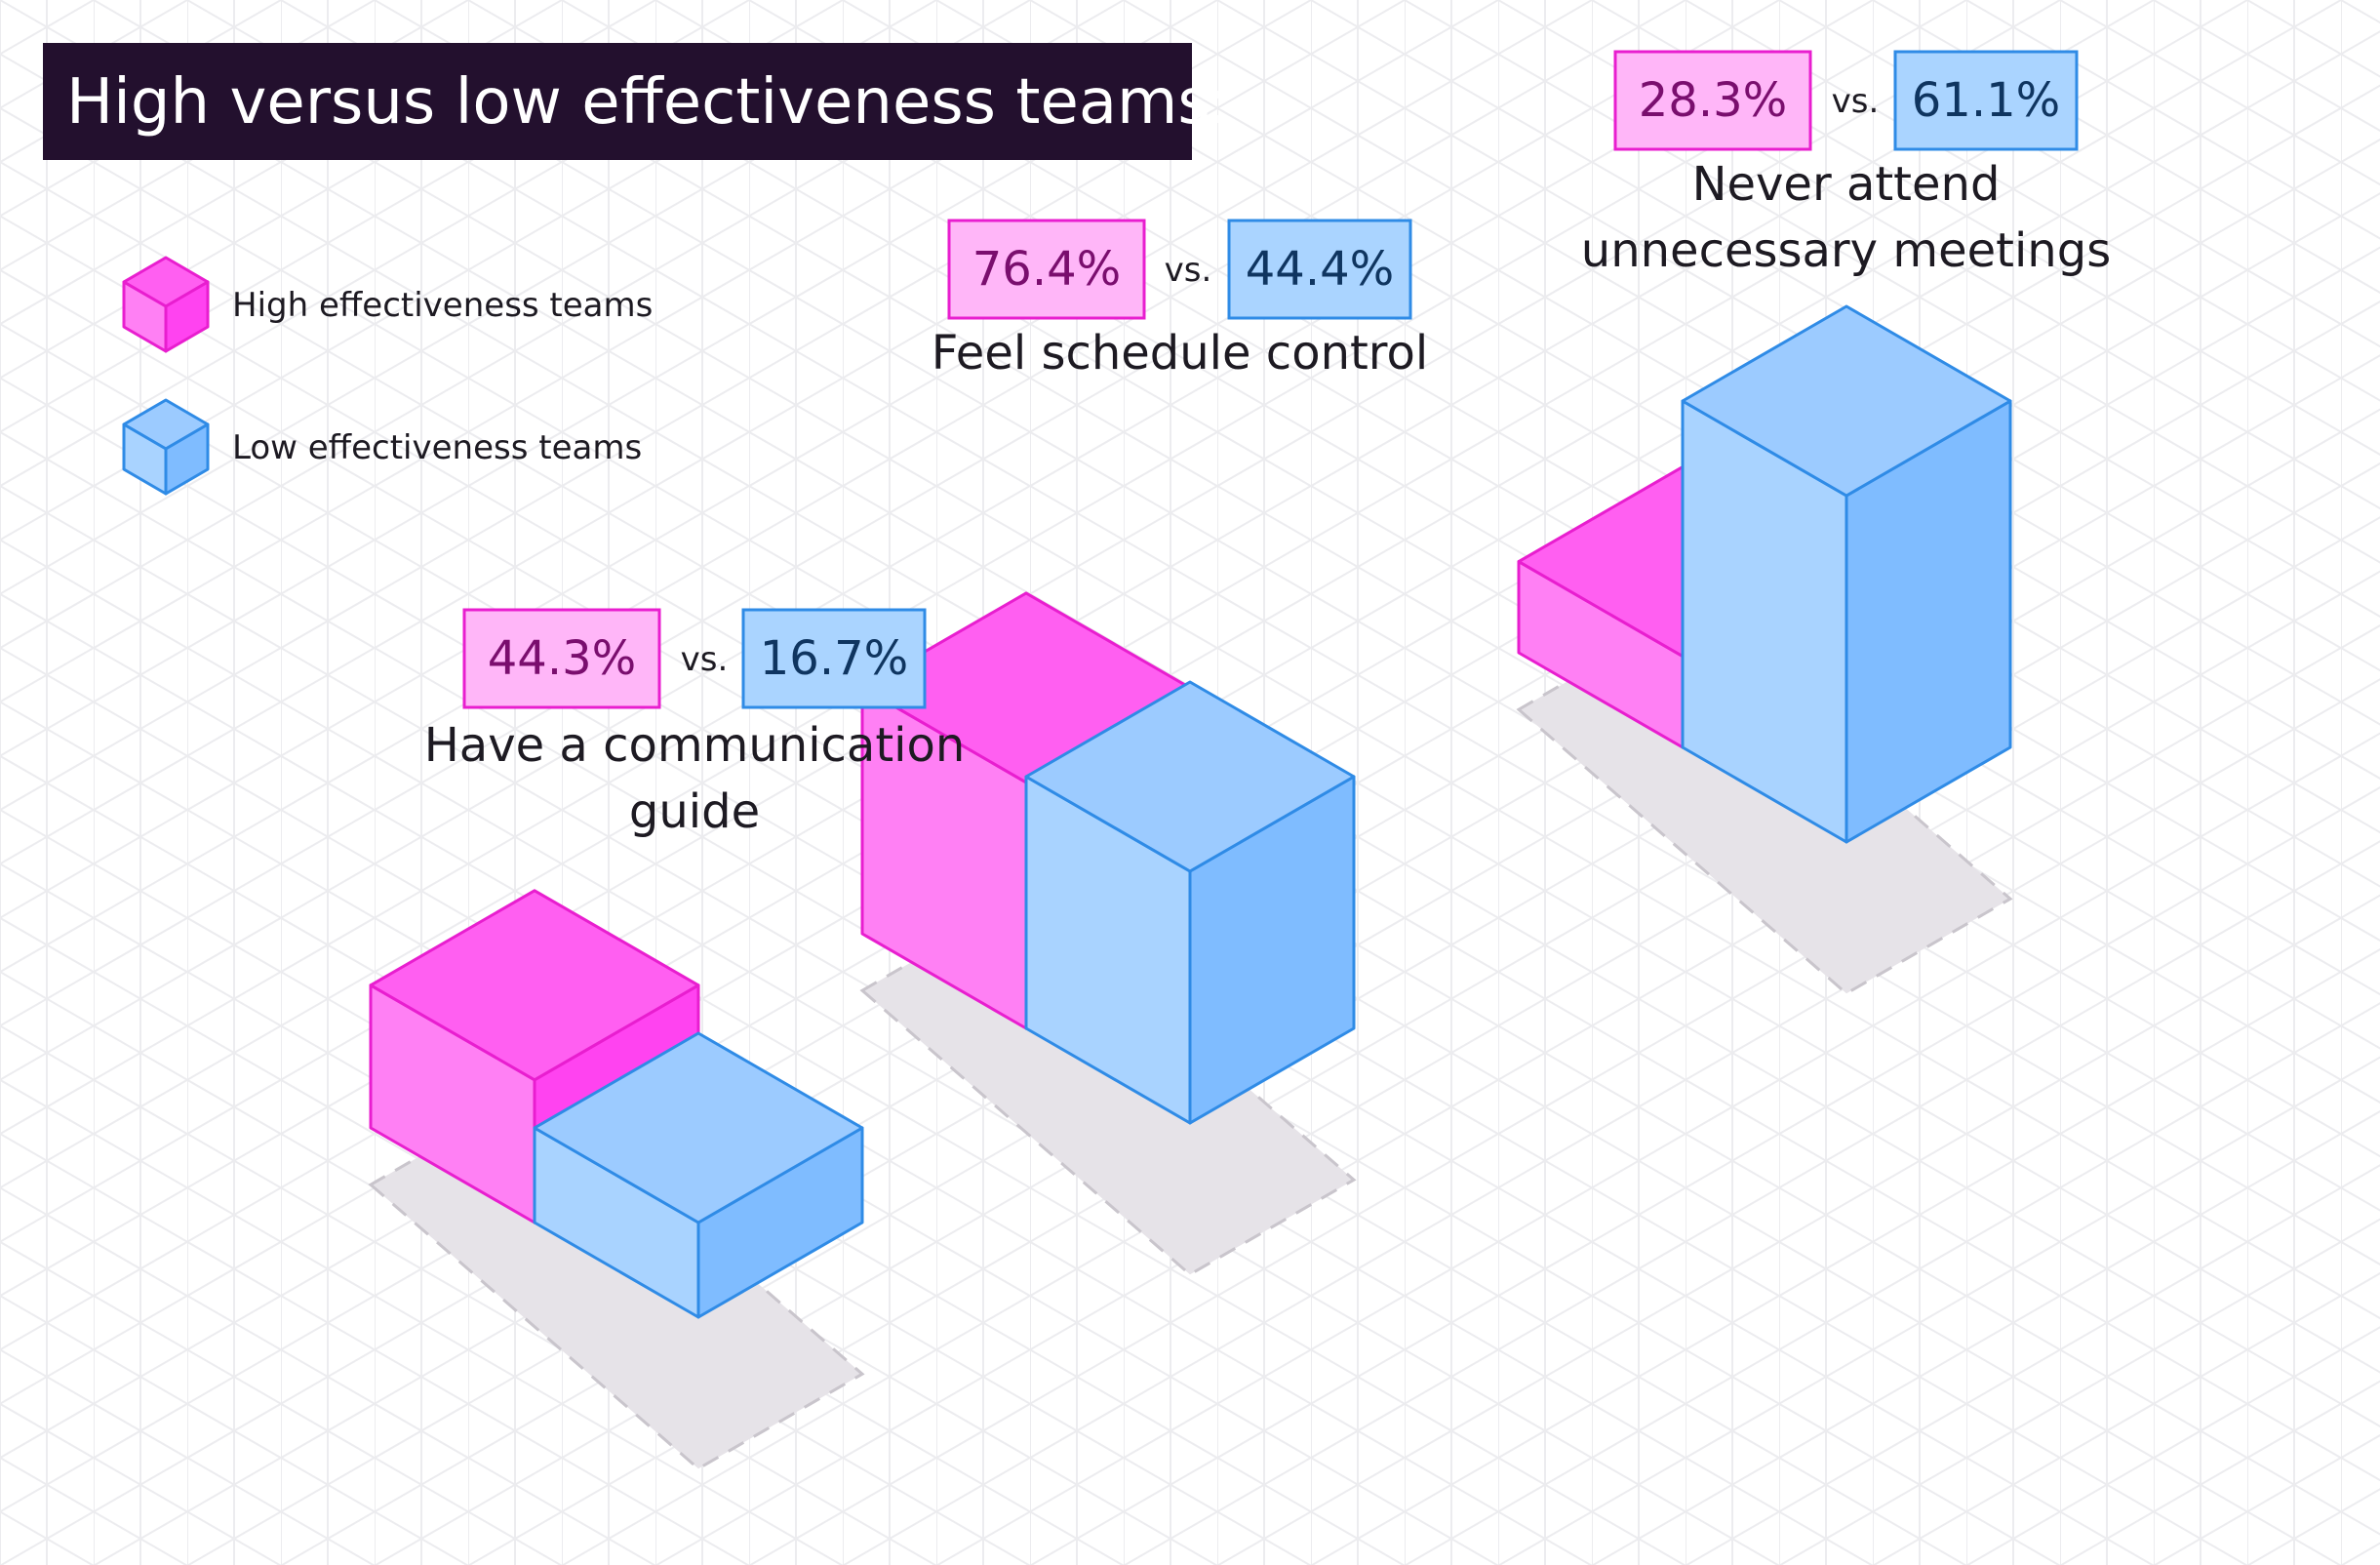 The width and height of the screenshot is (2380, 1565). What do you see at coordinates (695, 745) in the screenshot?
I see `category-label-1-line-1: Have a communication` at bounding box center [695, 745].